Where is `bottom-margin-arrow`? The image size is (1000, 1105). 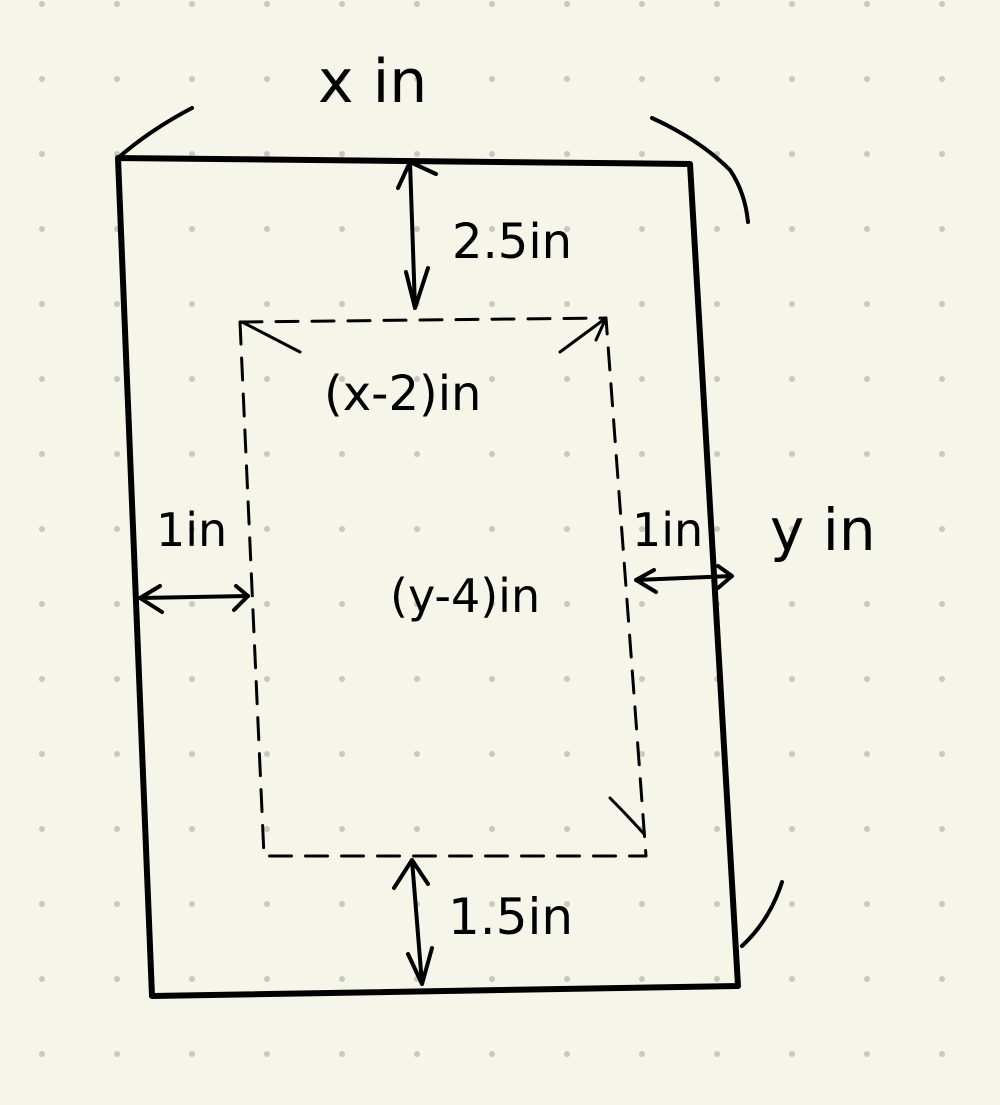
bottom-margin-arrow is located at coordinates (413, 922).